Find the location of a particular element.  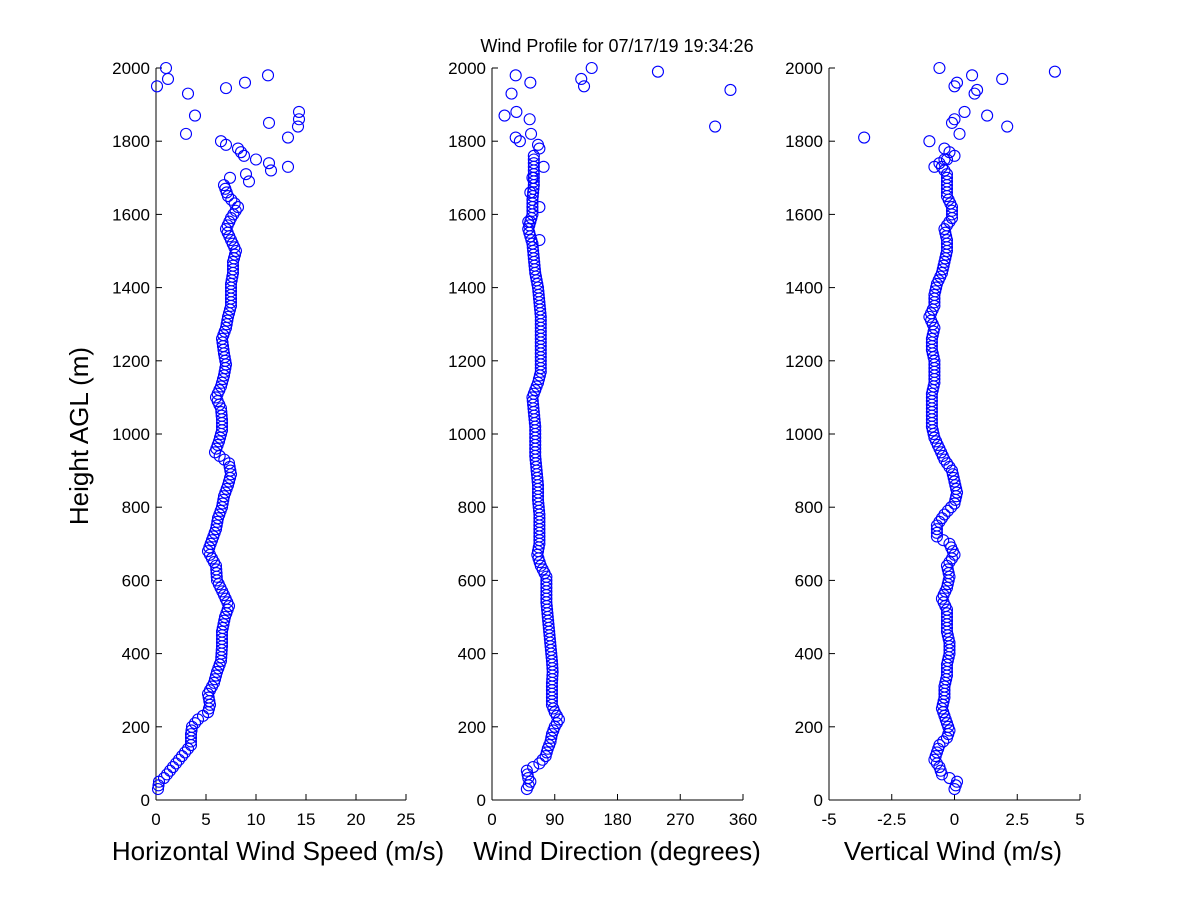

x-tick-label: 0 is located at coordinates (954, 819).